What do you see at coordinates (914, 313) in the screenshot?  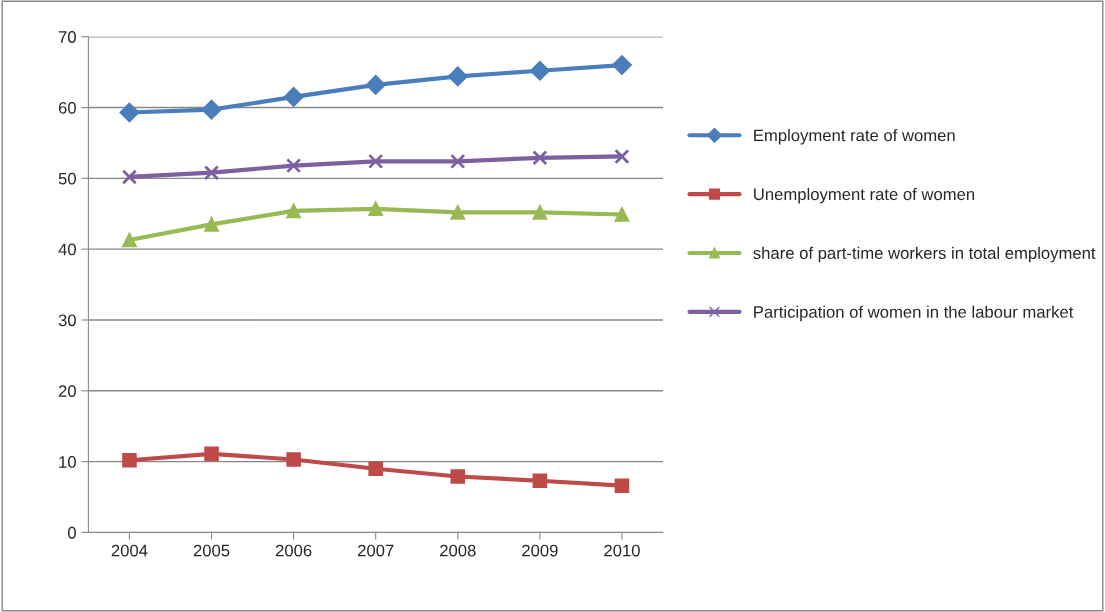 I see `legend-label: Participation of women in the labour market` at bounding box center [914, 313].